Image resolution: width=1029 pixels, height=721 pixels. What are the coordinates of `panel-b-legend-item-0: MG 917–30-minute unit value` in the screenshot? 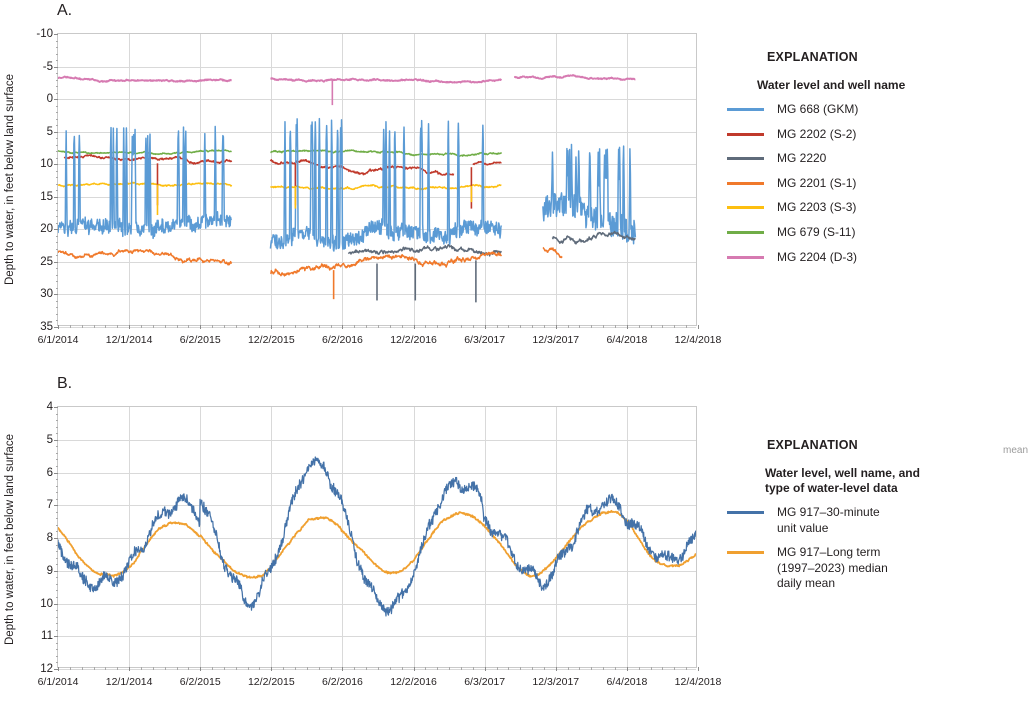 It's located at (872, 520).